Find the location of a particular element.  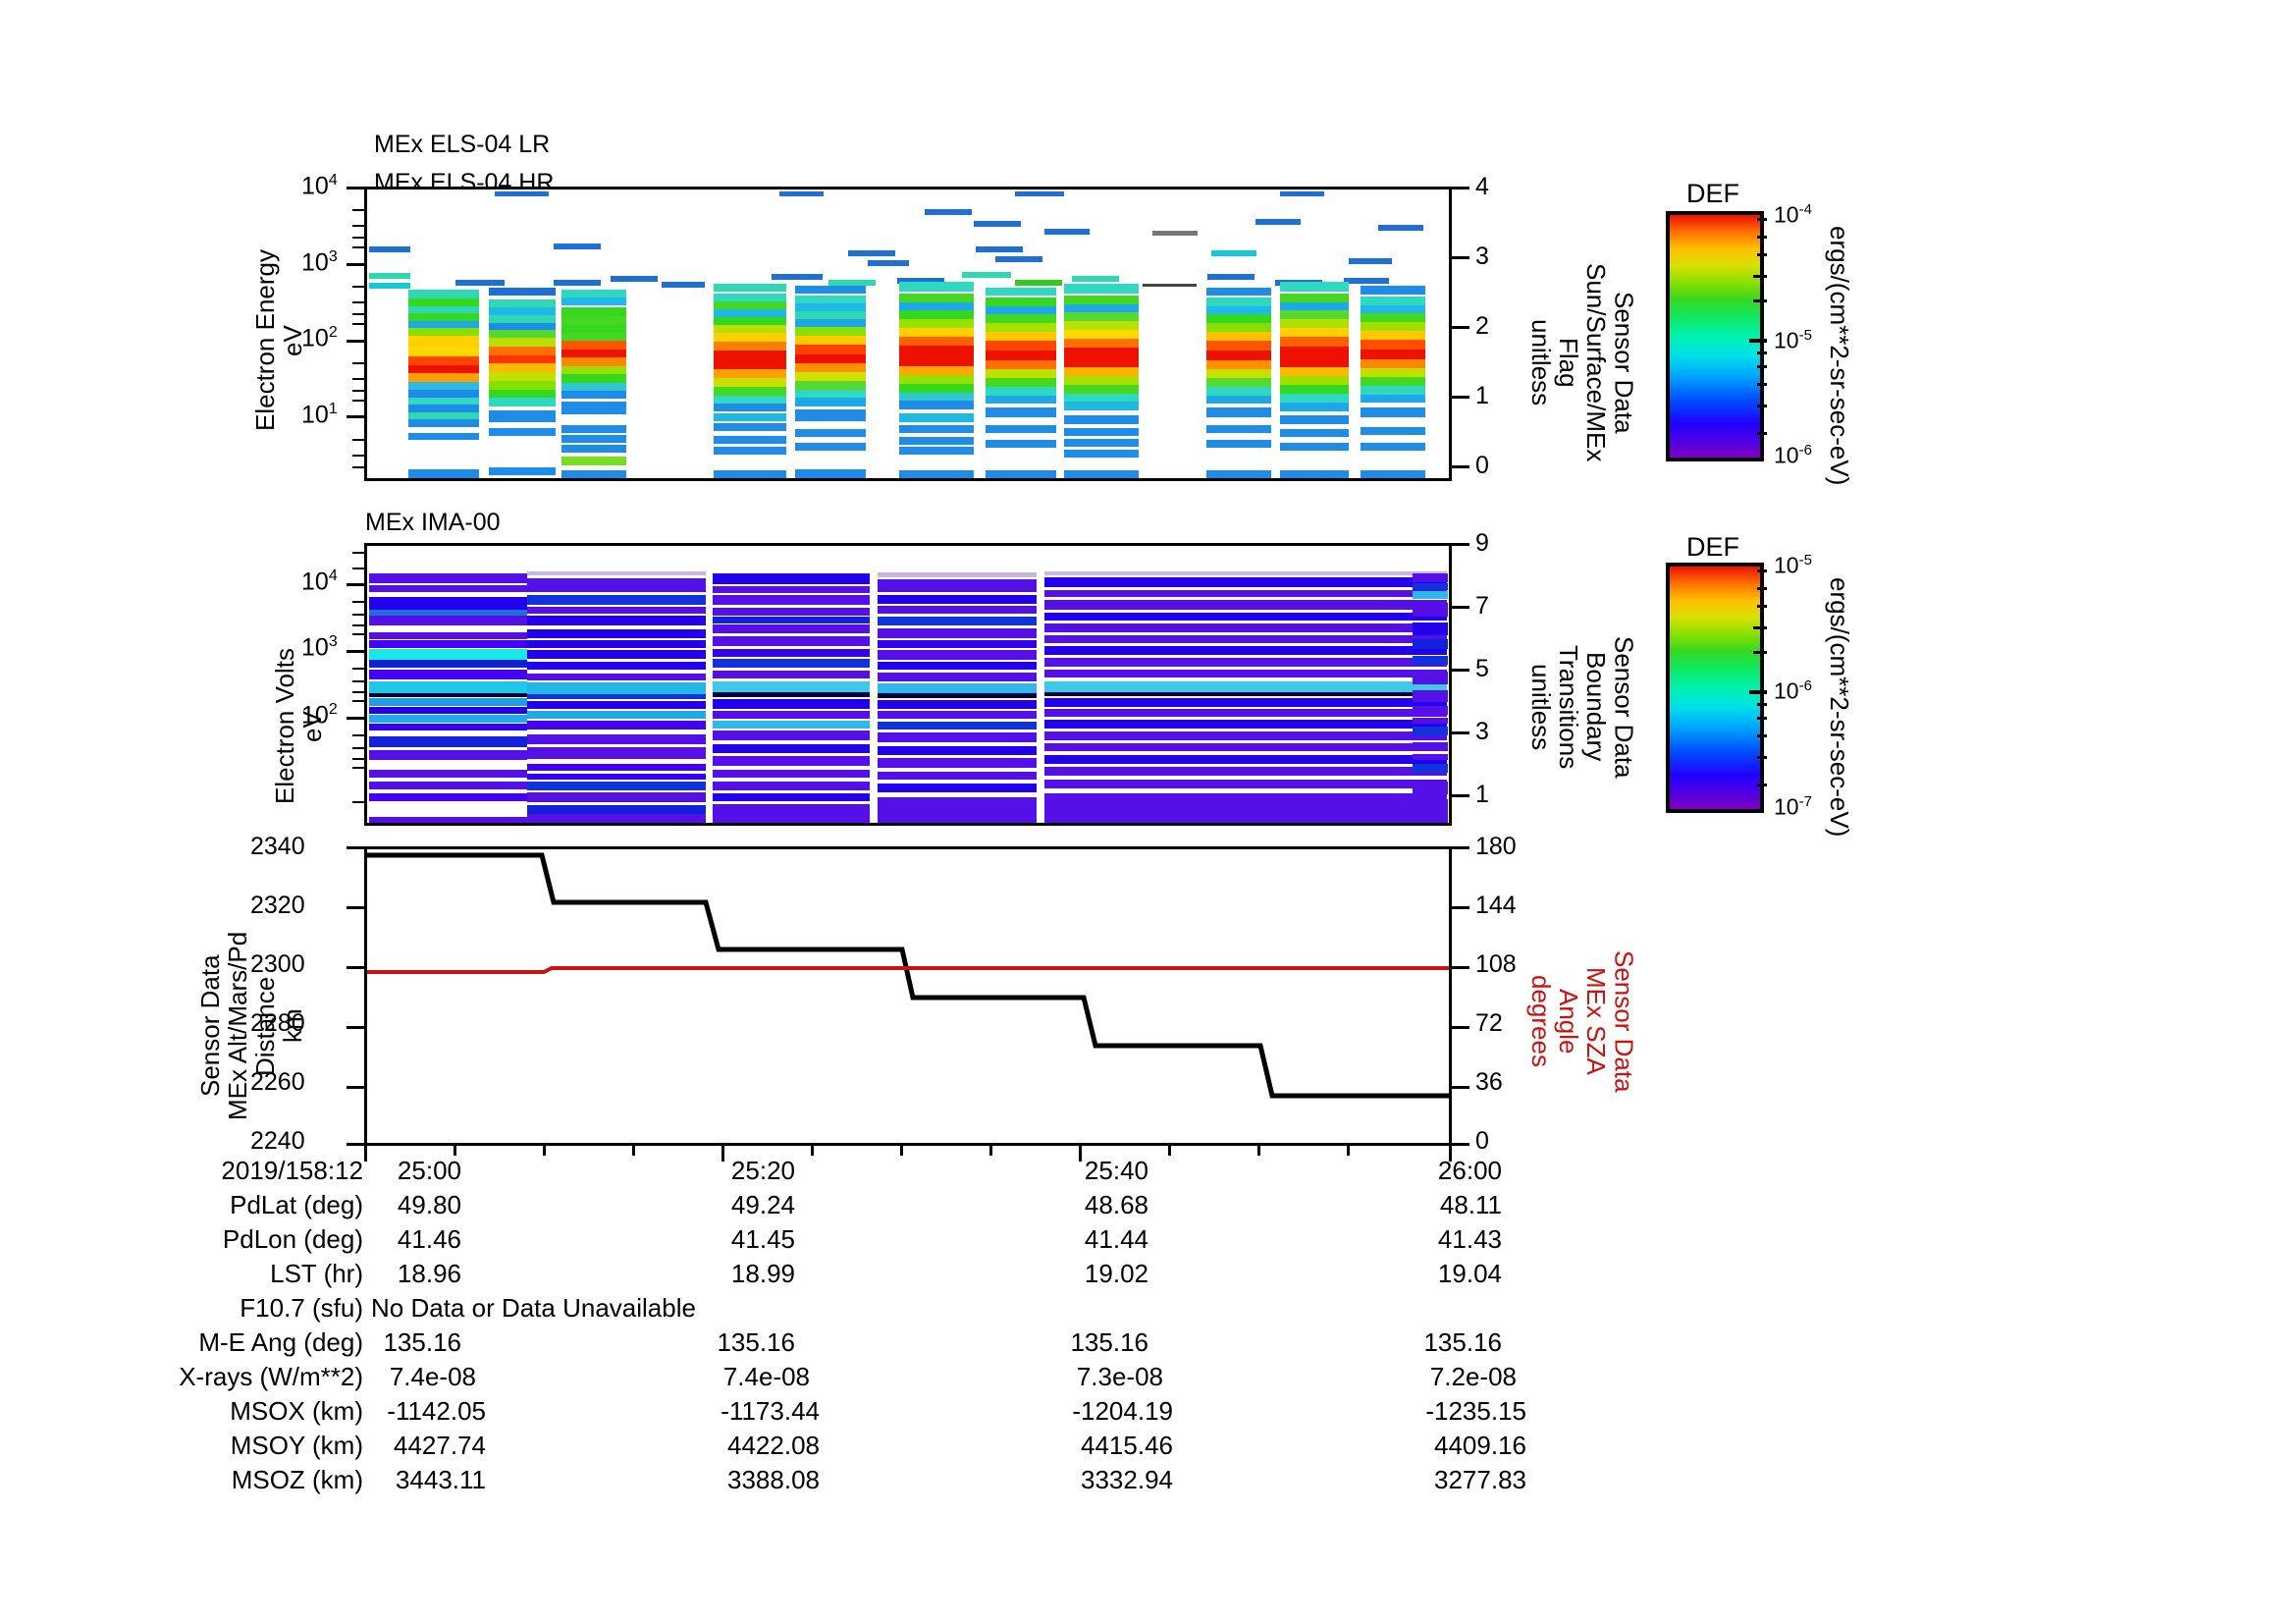

panel3-rtick-180: 180 is located at coordinates (1496, 846).